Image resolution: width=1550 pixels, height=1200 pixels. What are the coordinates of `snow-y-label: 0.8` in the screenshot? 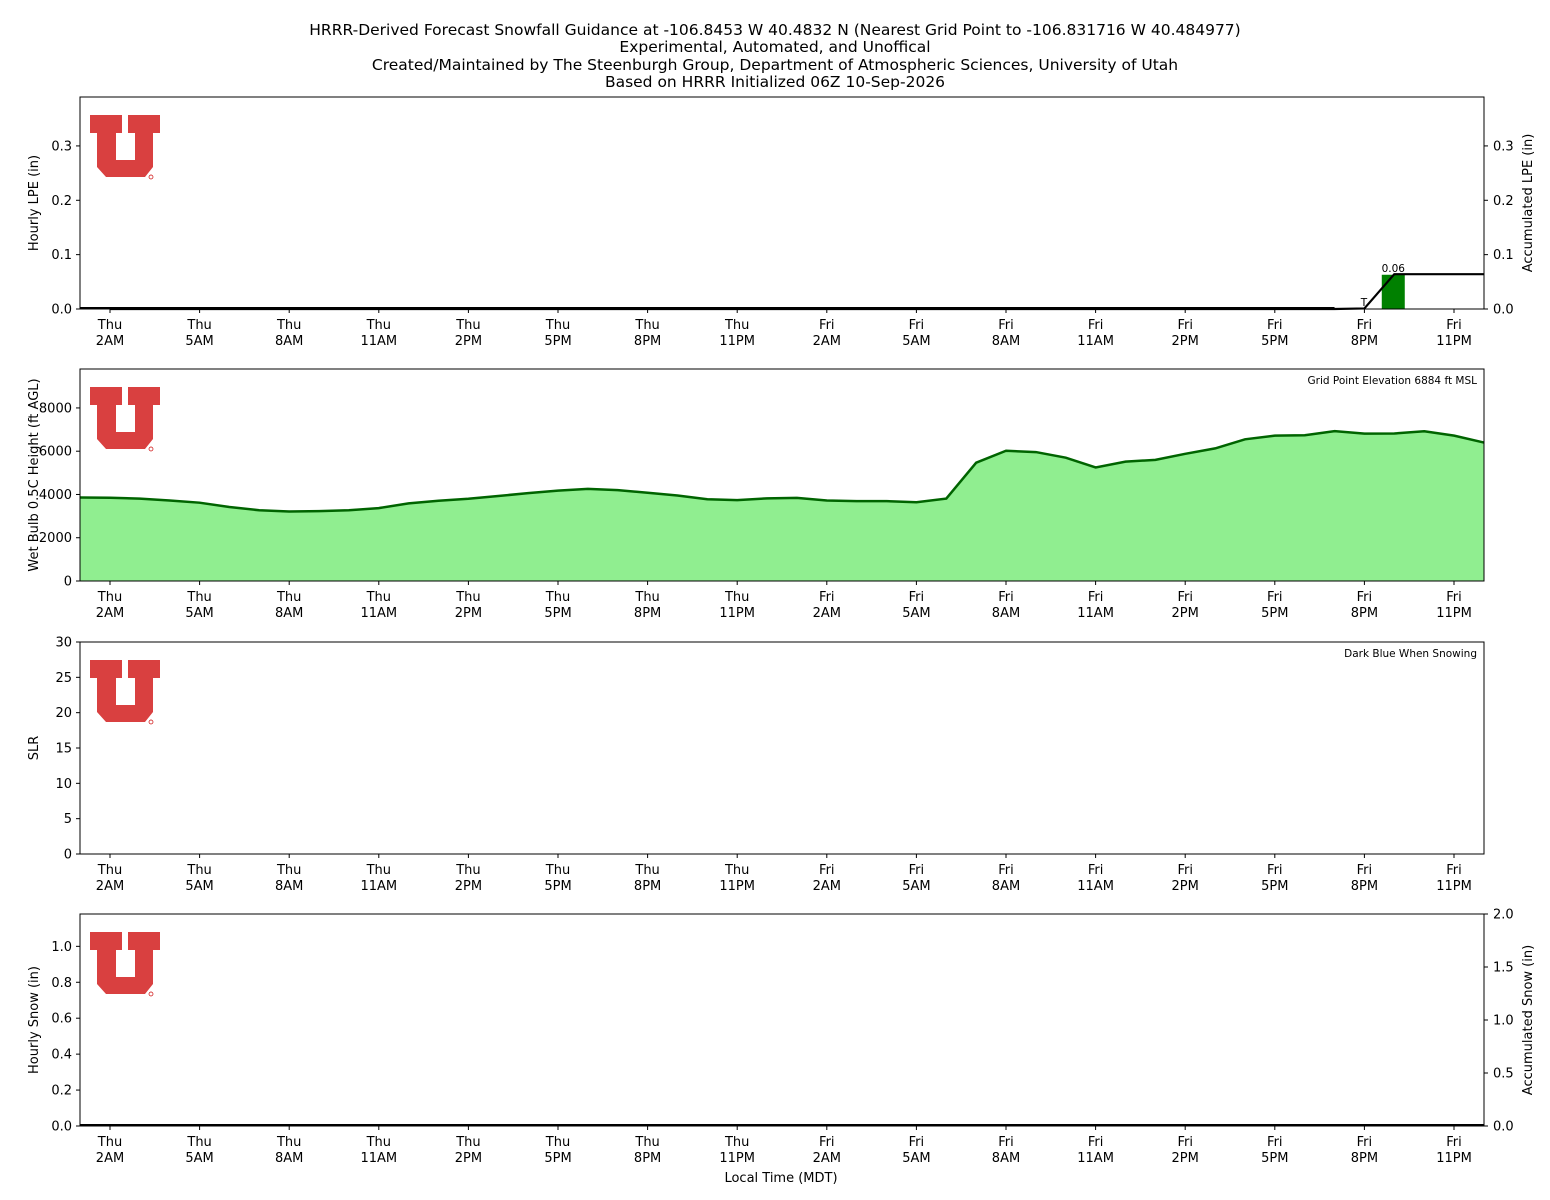 It's located at (61, 983).